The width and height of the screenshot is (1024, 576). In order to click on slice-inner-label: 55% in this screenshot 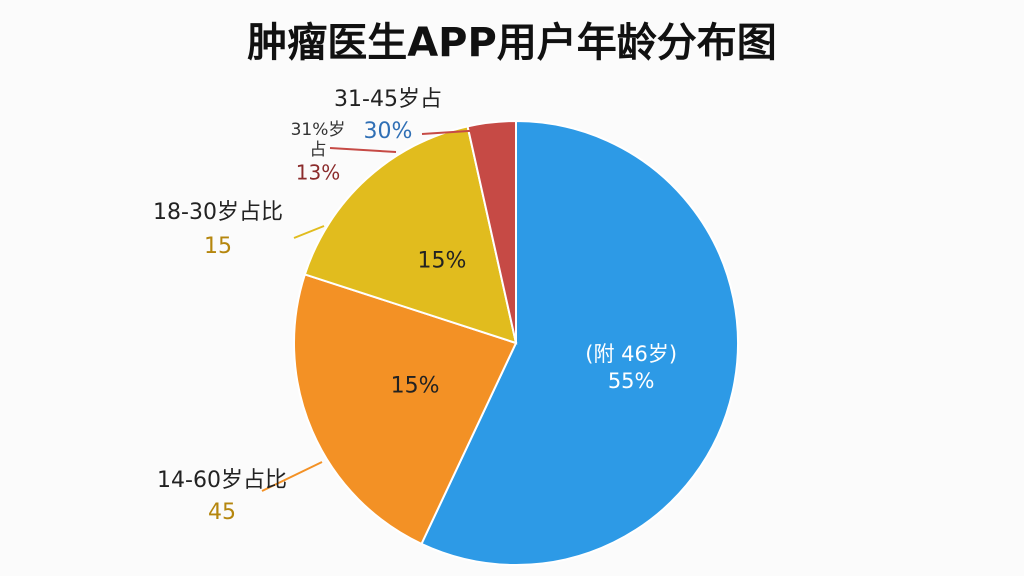, I will do `click(631, 381)`.